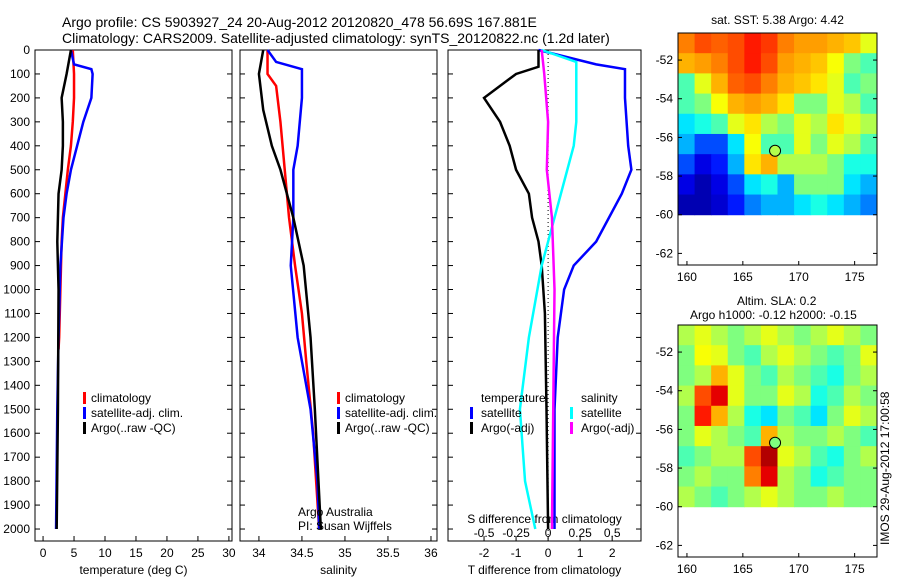  Describe the element at coordinates (612, 553) in the screenshot. I see `x-tick-label: 2` at that location.